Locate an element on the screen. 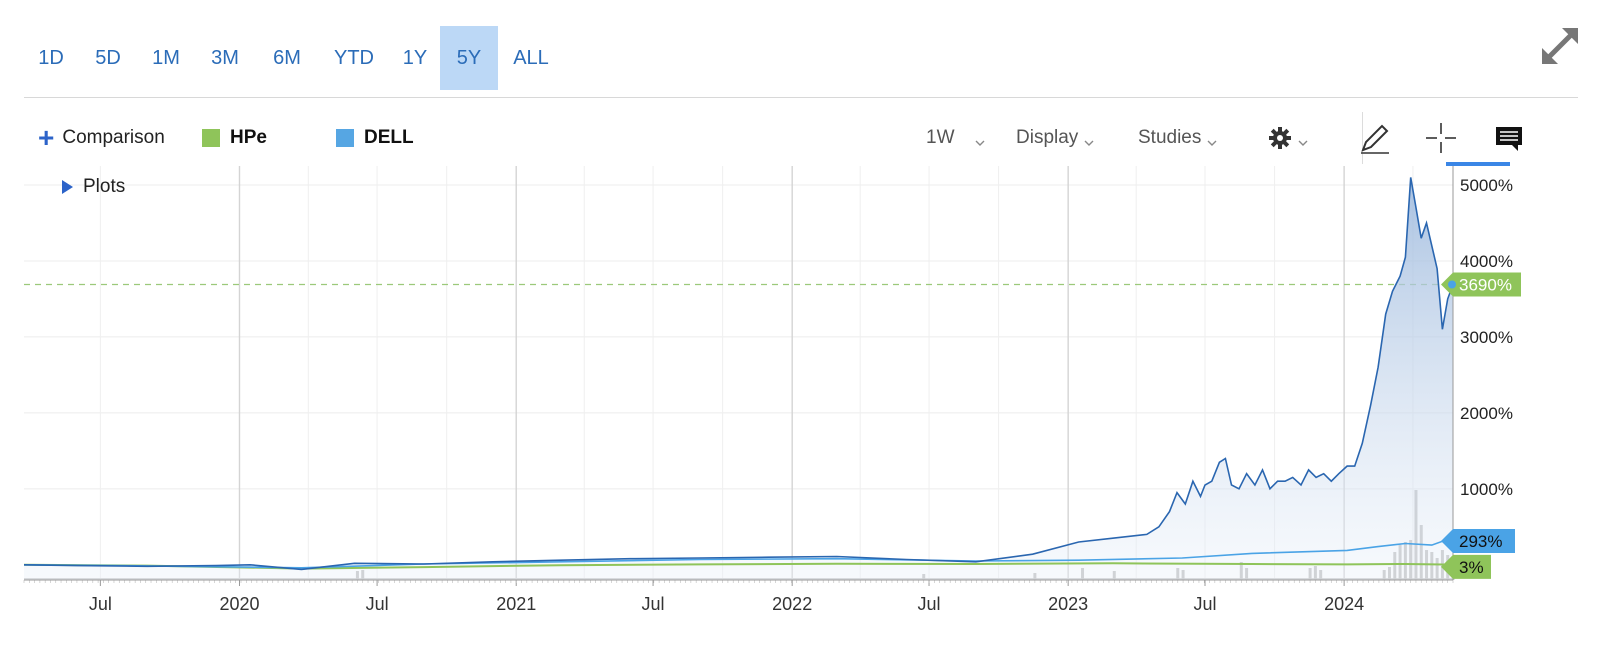 This screenshot has height=649, width=1600. range-button-5y: 5Y is located at coordinates (469, 58).